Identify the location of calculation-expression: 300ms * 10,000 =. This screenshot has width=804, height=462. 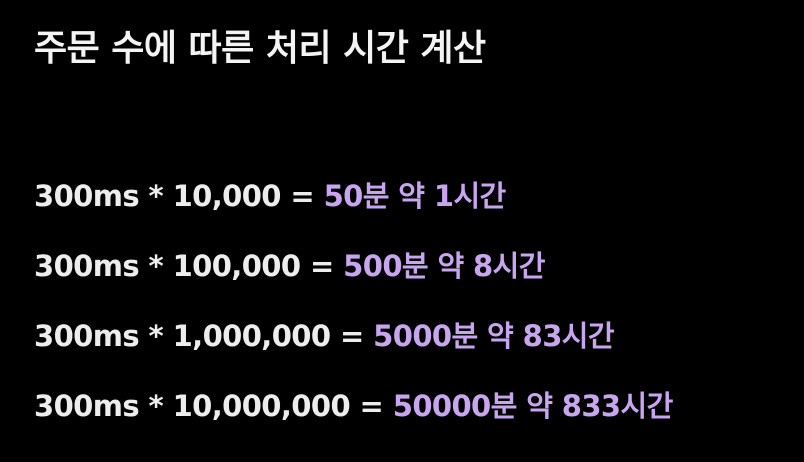
(179, 196).